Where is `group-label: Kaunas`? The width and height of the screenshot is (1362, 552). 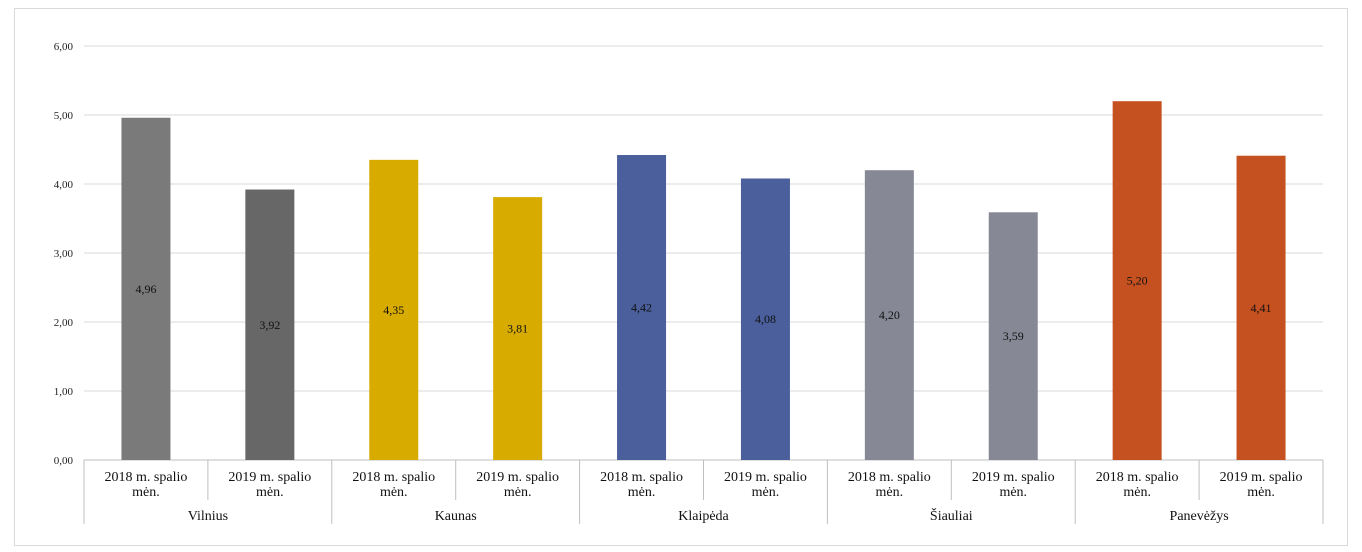
group-label: Kaunas is located at coordinates (456, 516).